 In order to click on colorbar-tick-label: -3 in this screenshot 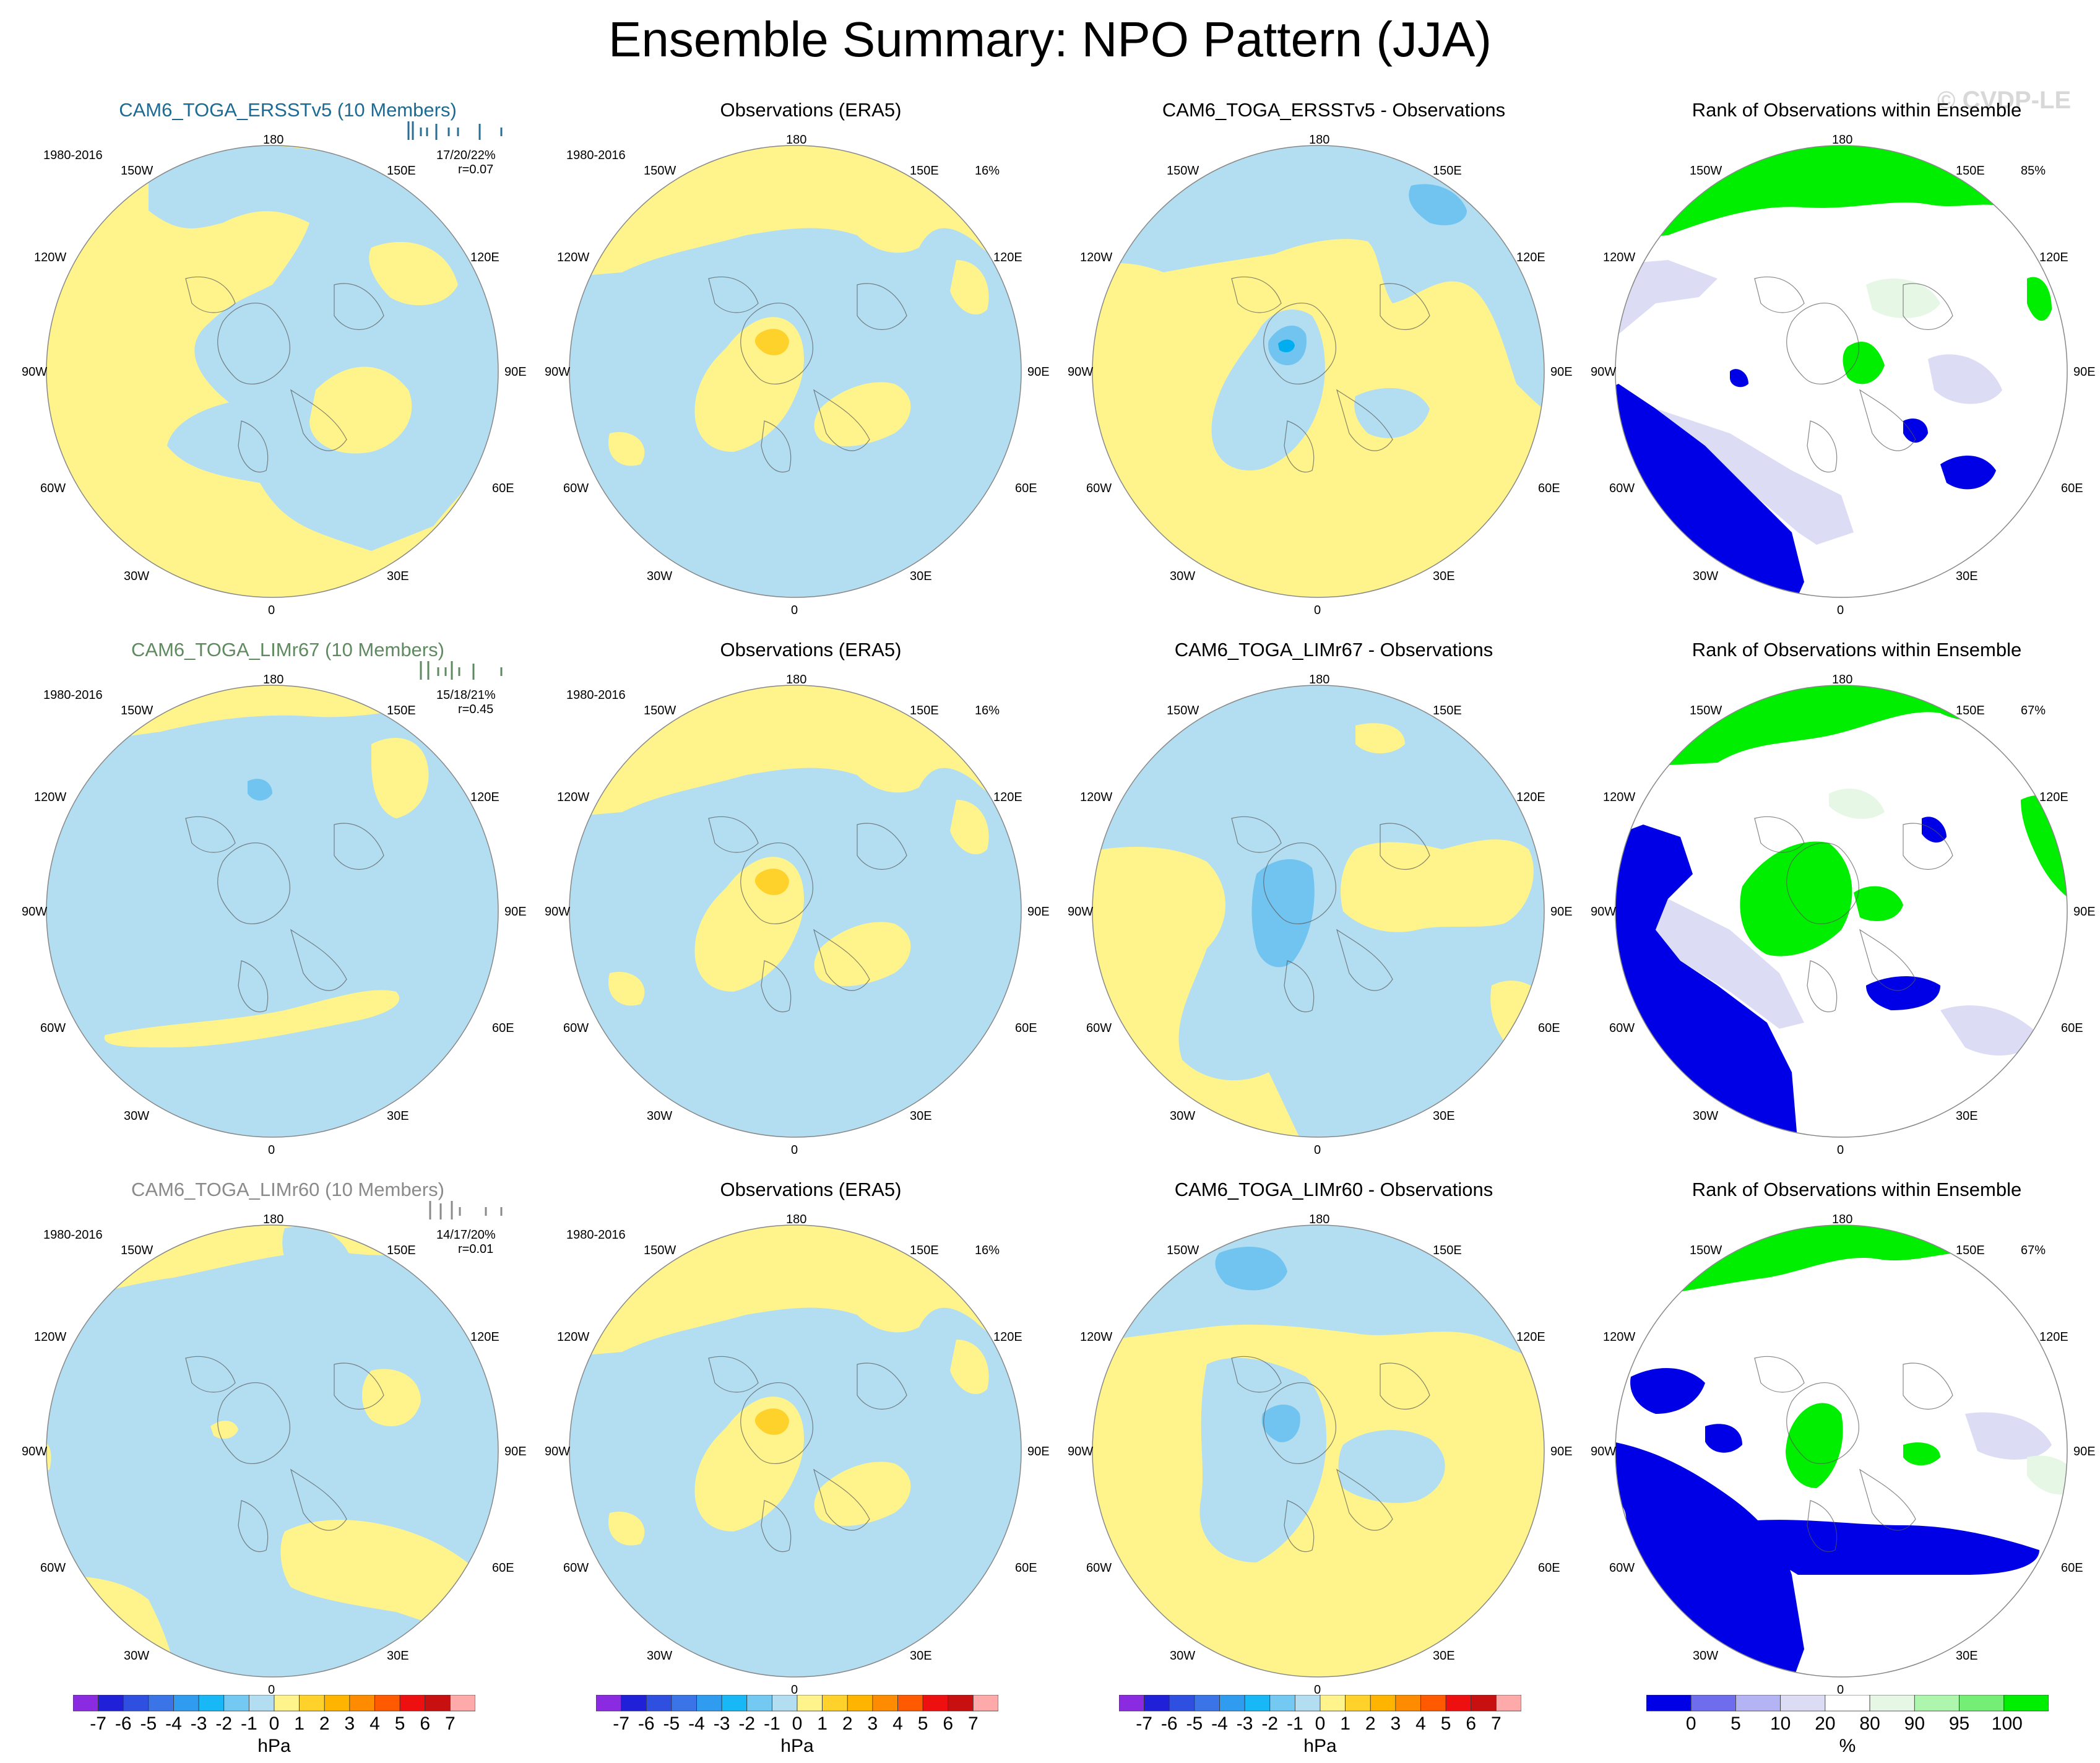, I will do `click(1244, 1723)`.